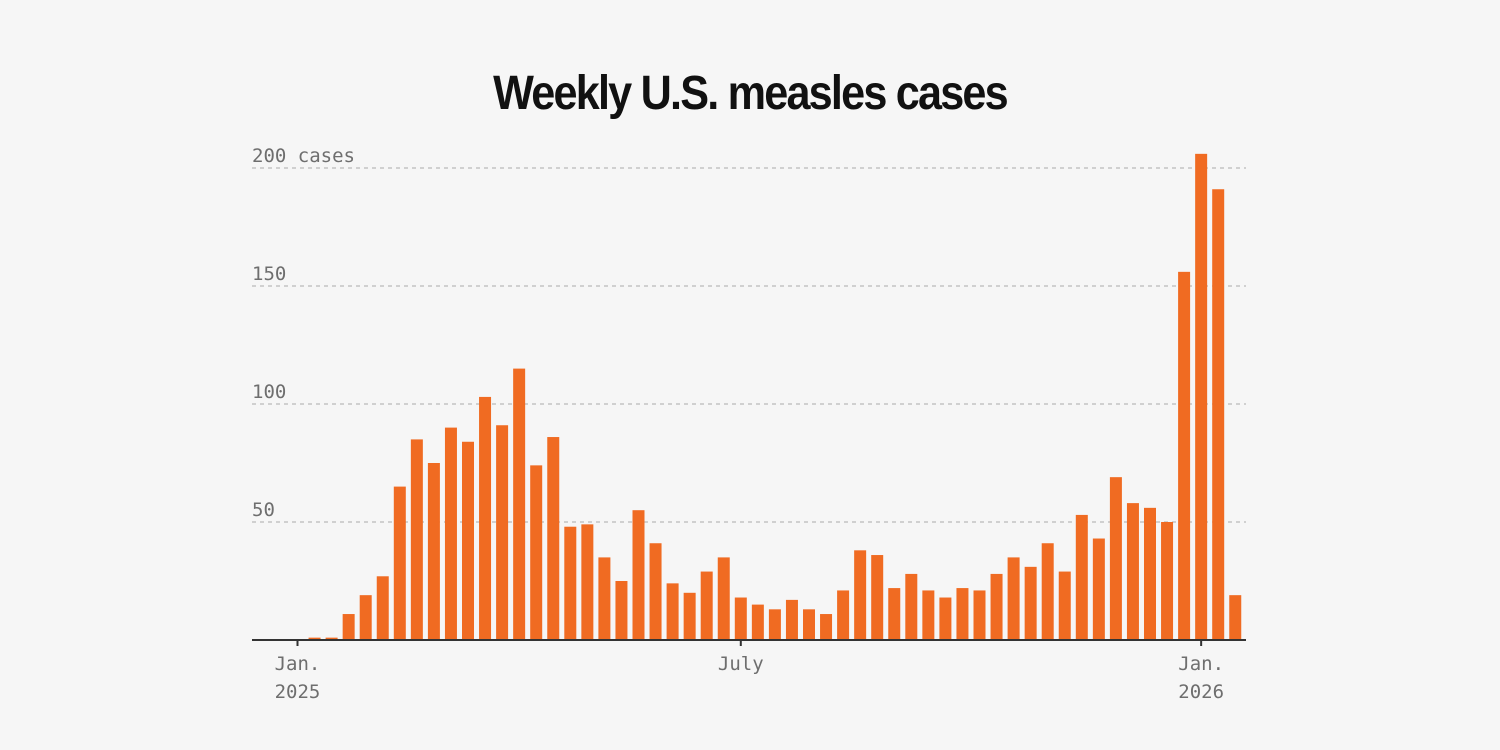 This screenshot has height=750, width=1500. Describe the element at coordinates (751, 93) in the screenshot. I see `chart-title: Weekly U.S. measles cases` at that location.